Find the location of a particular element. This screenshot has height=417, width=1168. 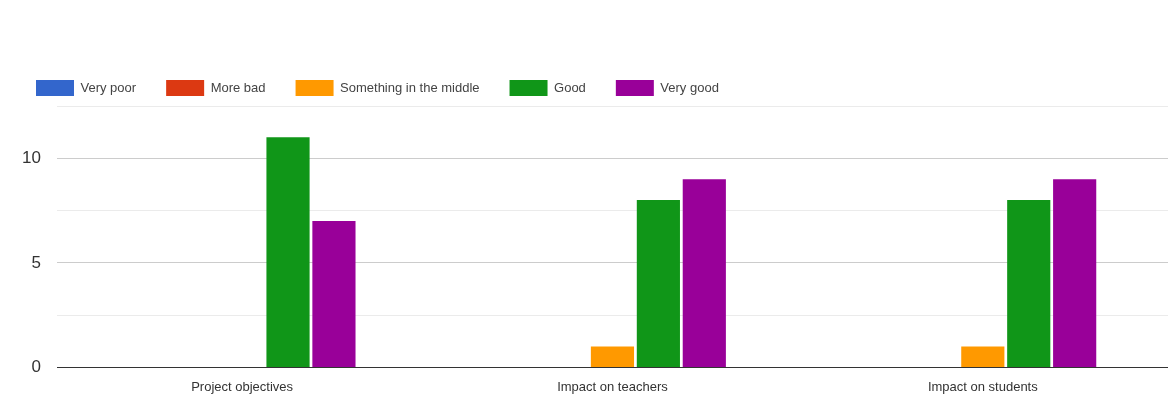

legend-label: Something in the middle is located at coordinates (410, 87).